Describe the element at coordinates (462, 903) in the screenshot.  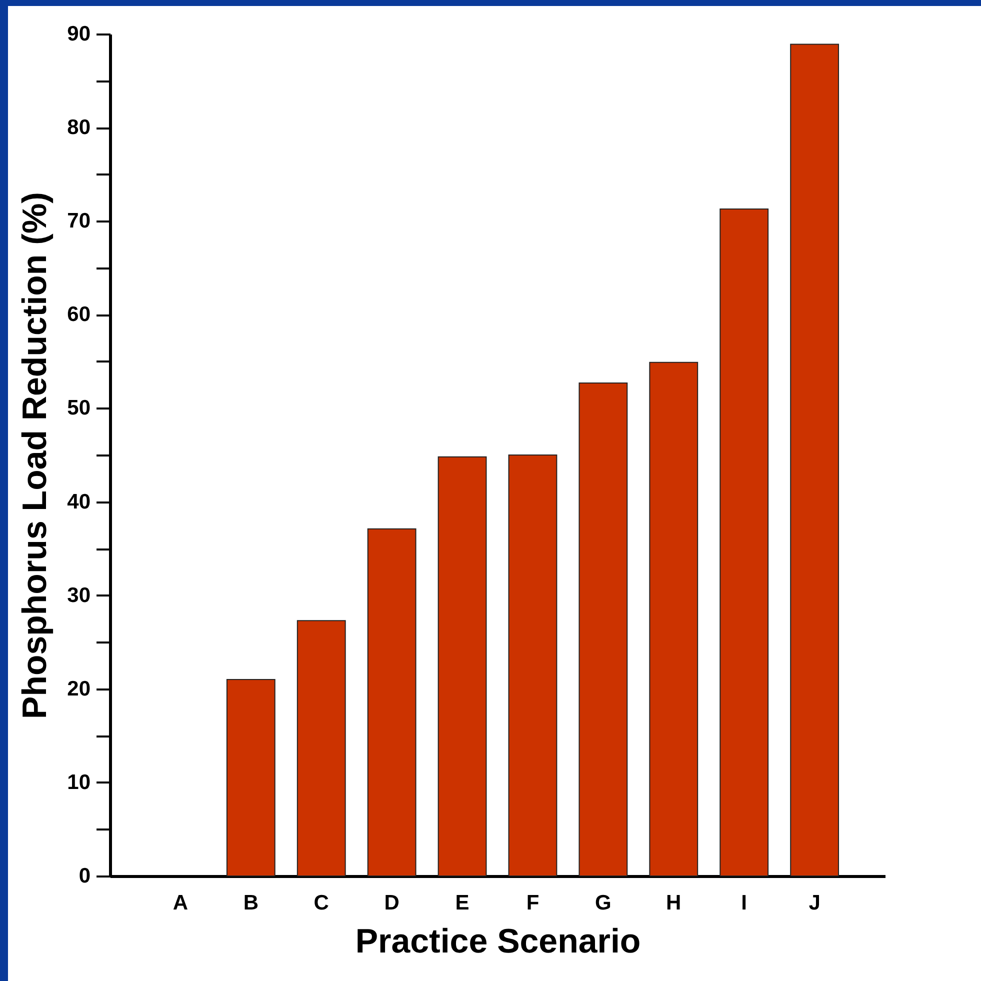
I see `x-tick-label: E` at that location.